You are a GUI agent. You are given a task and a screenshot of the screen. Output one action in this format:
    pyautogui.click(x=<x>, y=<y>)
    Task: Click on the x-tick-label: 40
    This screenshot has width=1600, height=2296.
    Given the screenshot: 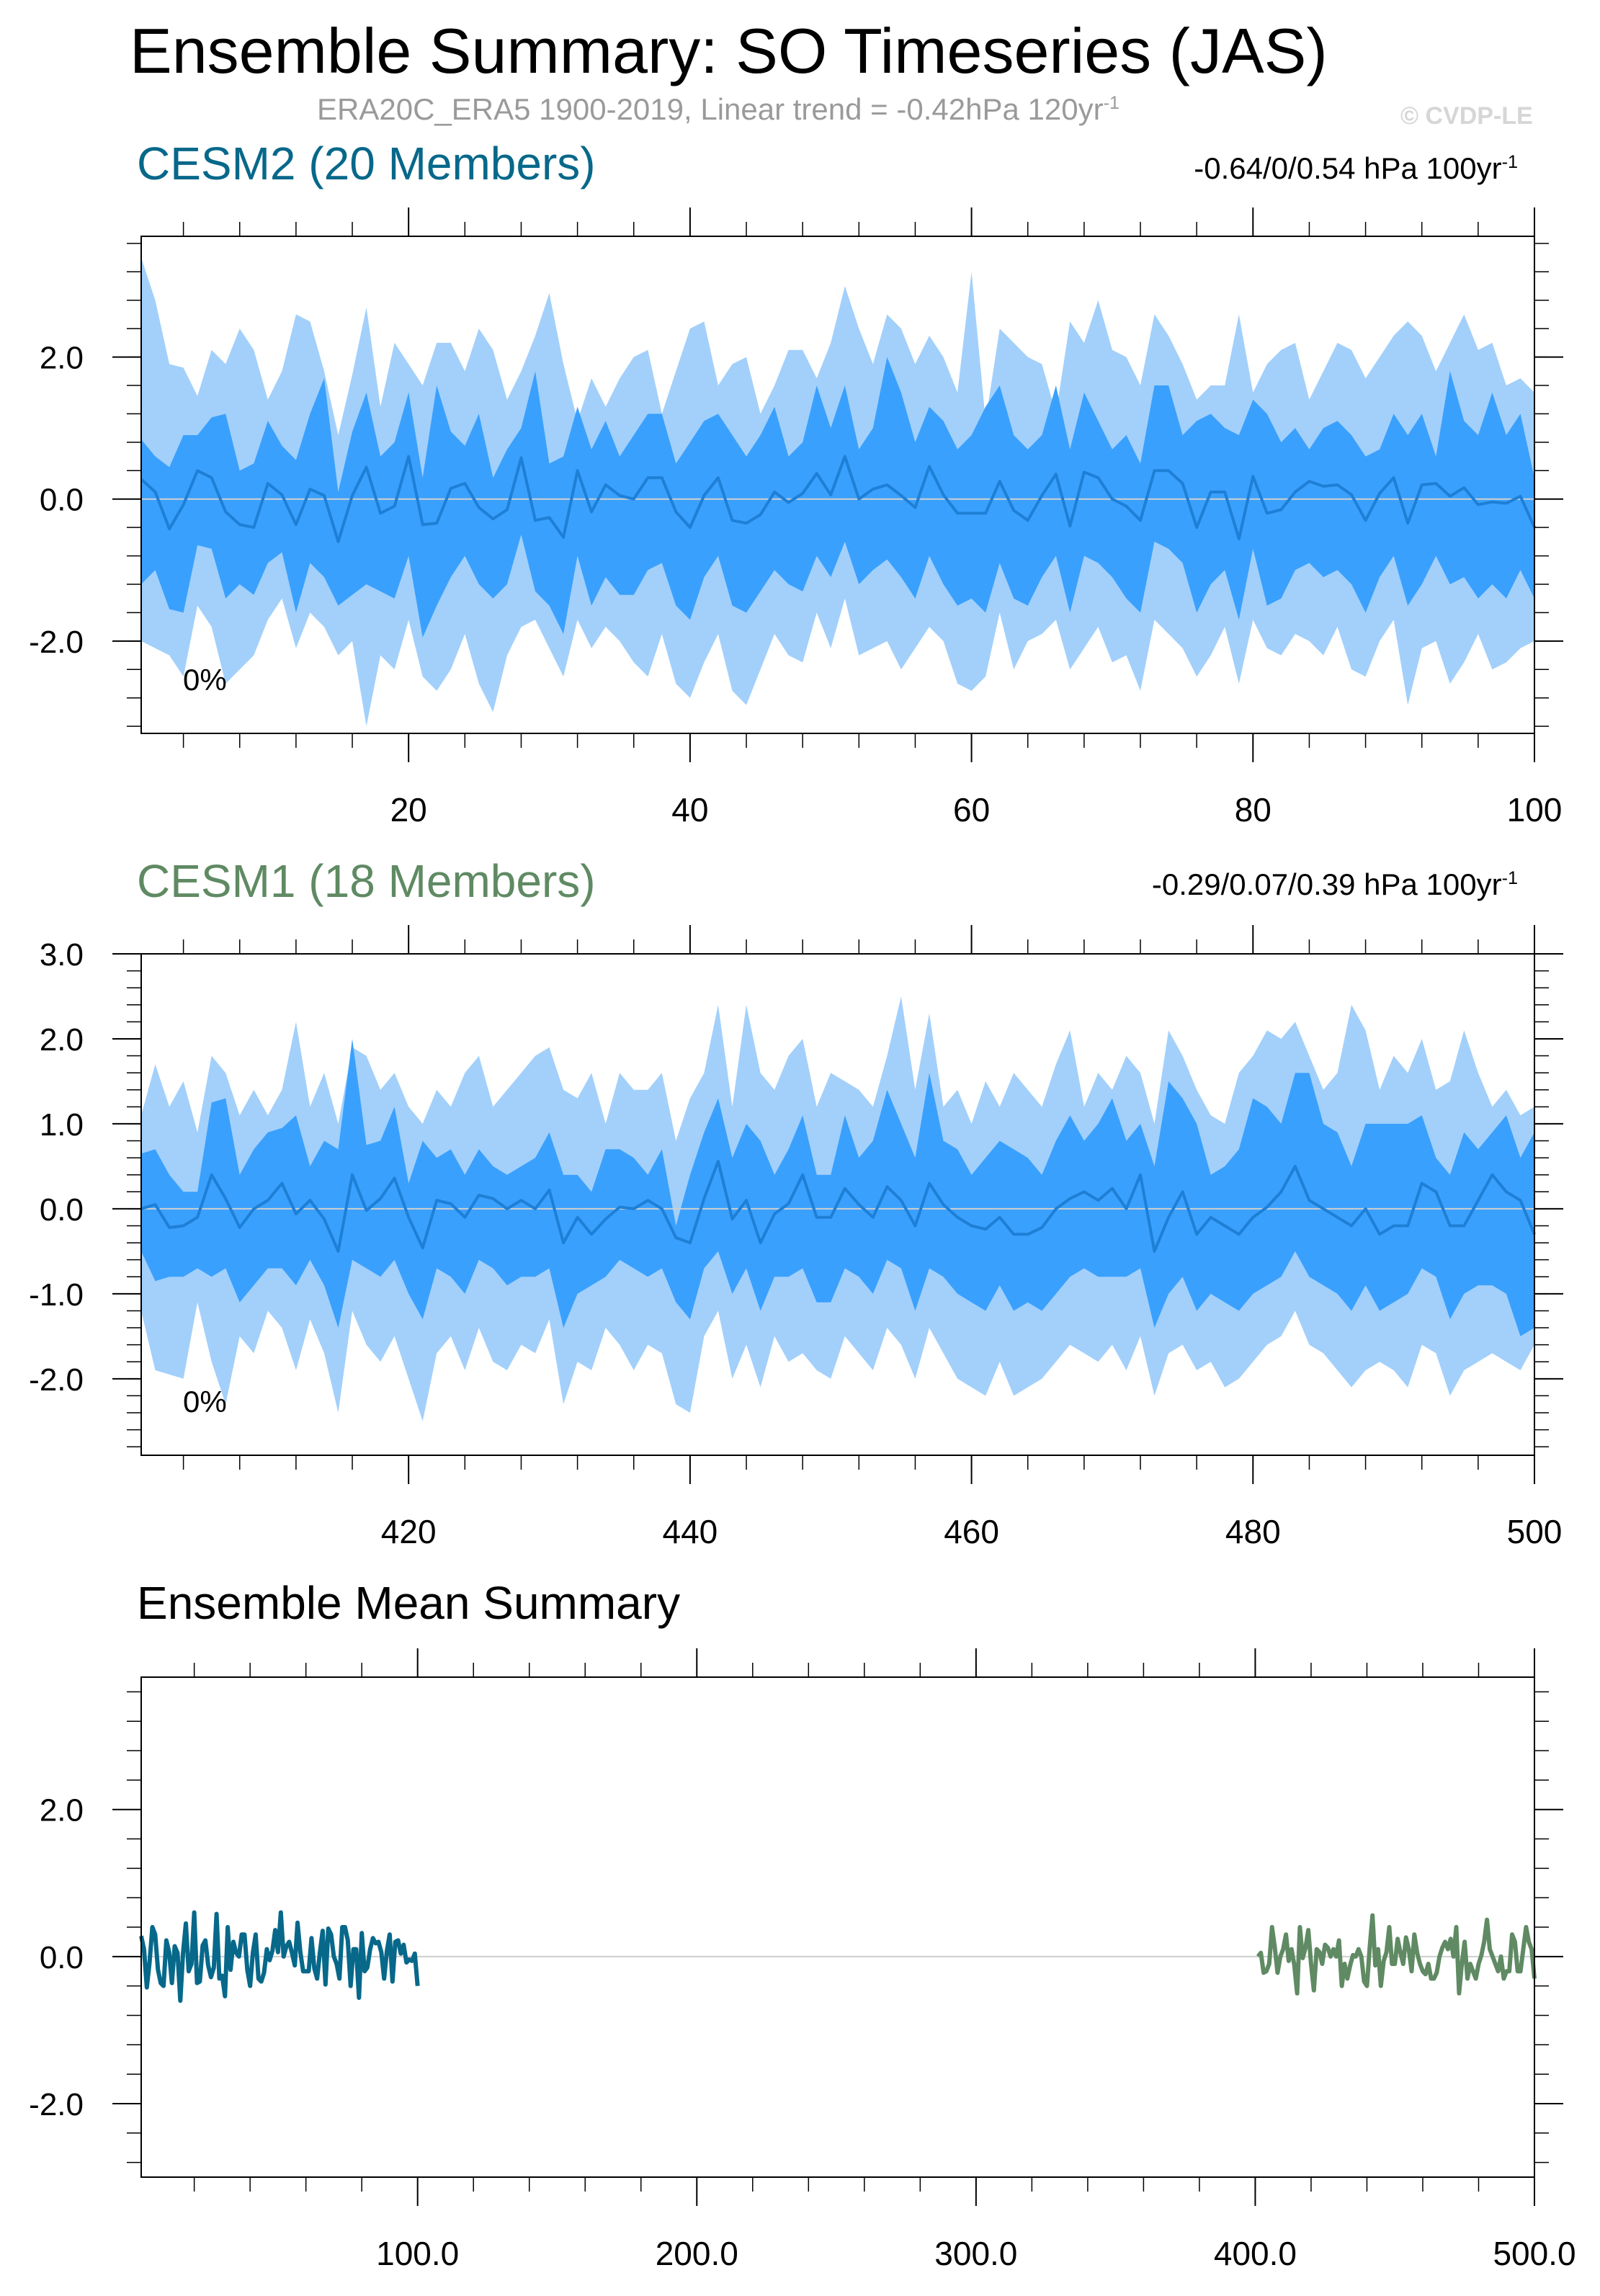 What is the action you would take?
    pyautogui.click(x=689, y=809)
    